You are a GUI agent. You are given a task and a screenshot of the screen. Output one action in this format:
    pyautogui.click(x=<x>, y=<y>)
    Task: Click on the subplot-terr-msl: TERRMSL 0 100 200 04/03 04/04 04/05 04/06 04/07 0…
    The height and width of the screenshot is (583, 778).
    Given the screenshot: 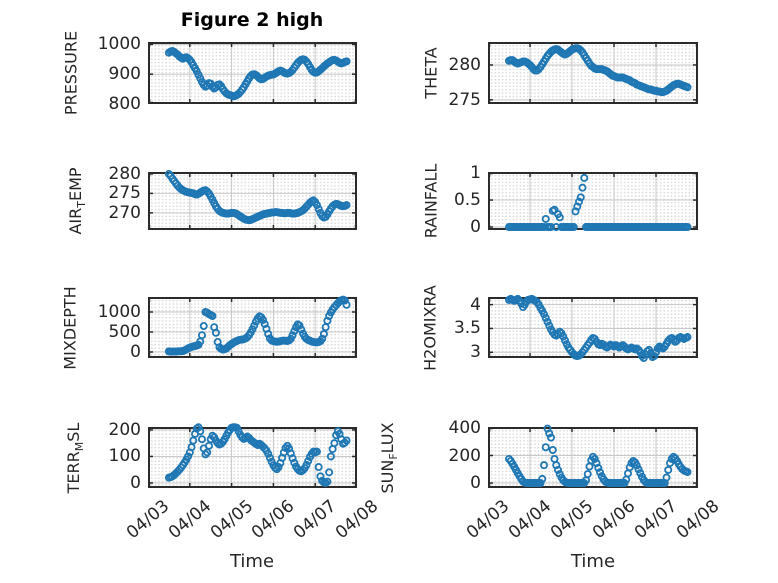 What is the action you would take?
    pyautogui.click(x=223, y=481)
    